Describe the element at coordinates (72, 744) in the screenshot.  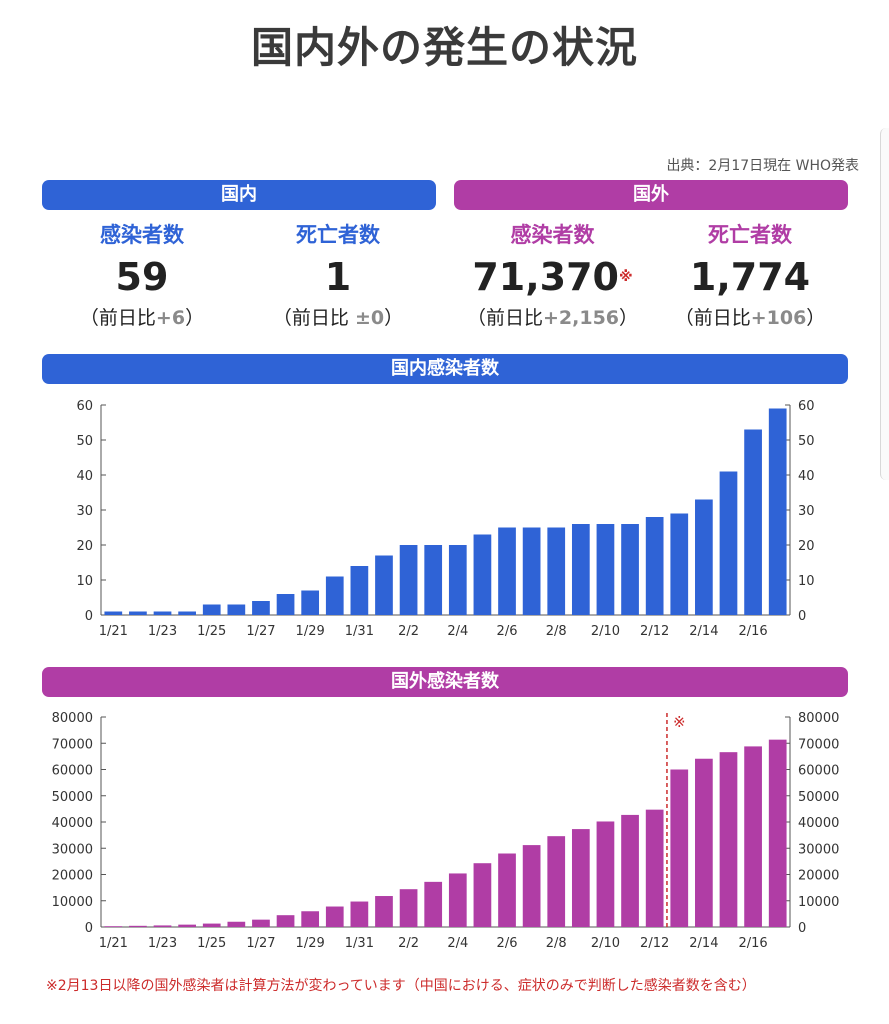
I see `y-tick-label: 70000` at that location.